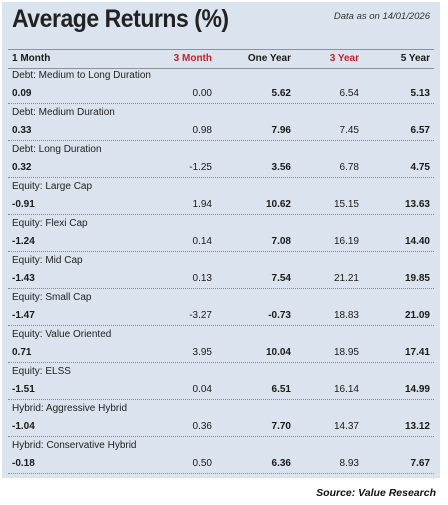 The width and height of the screenshot is (448, 505). Describe the element at coordinates (22, 167) in the screenshot. I see `value-1-month: 0.32` at that location.